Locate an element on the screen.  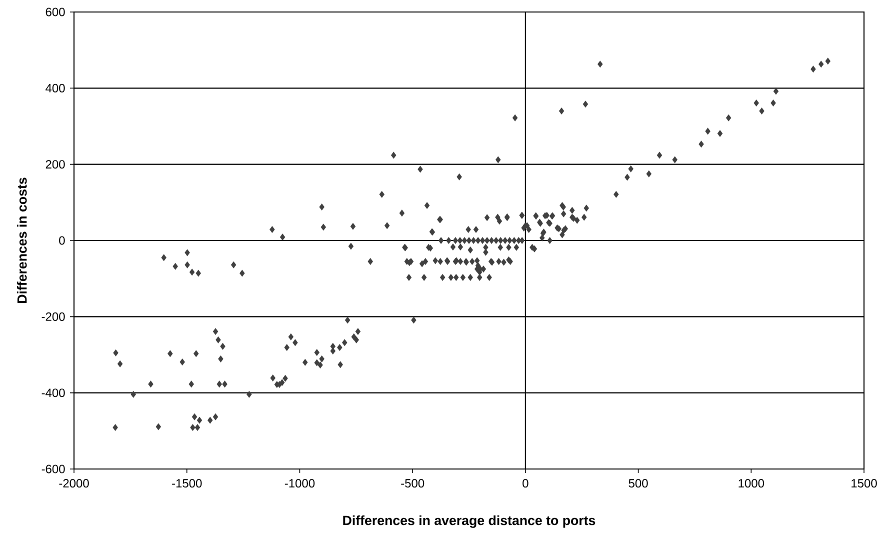
y-tick-label: 600 is located at coordinates (55, 12).